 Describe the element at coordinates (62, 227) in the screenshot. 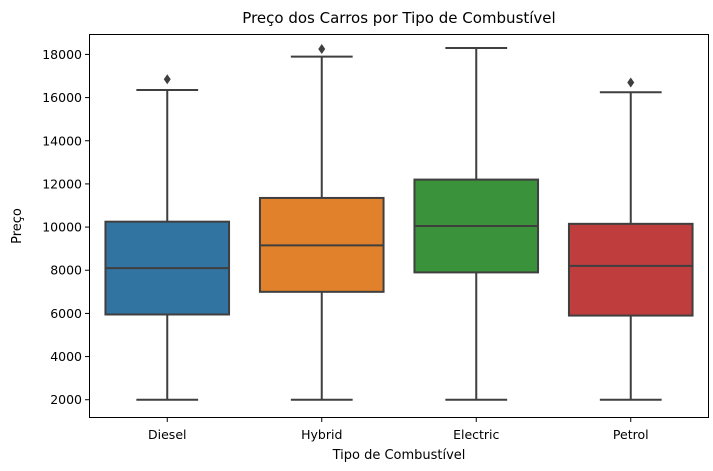

I see `y-tick-label: 10000` at that location.